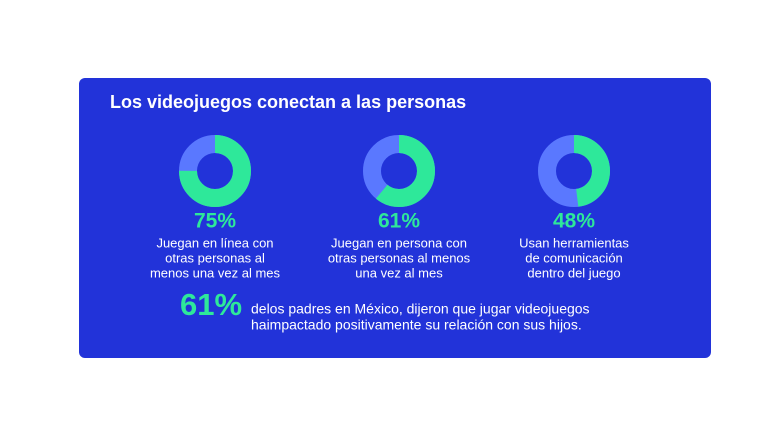 This screenshot has height=427, width=768. What do you see at coordinates (399, 221) in the screenshot?
I see `donut-label: 61%` at bounding box center [399, 221].